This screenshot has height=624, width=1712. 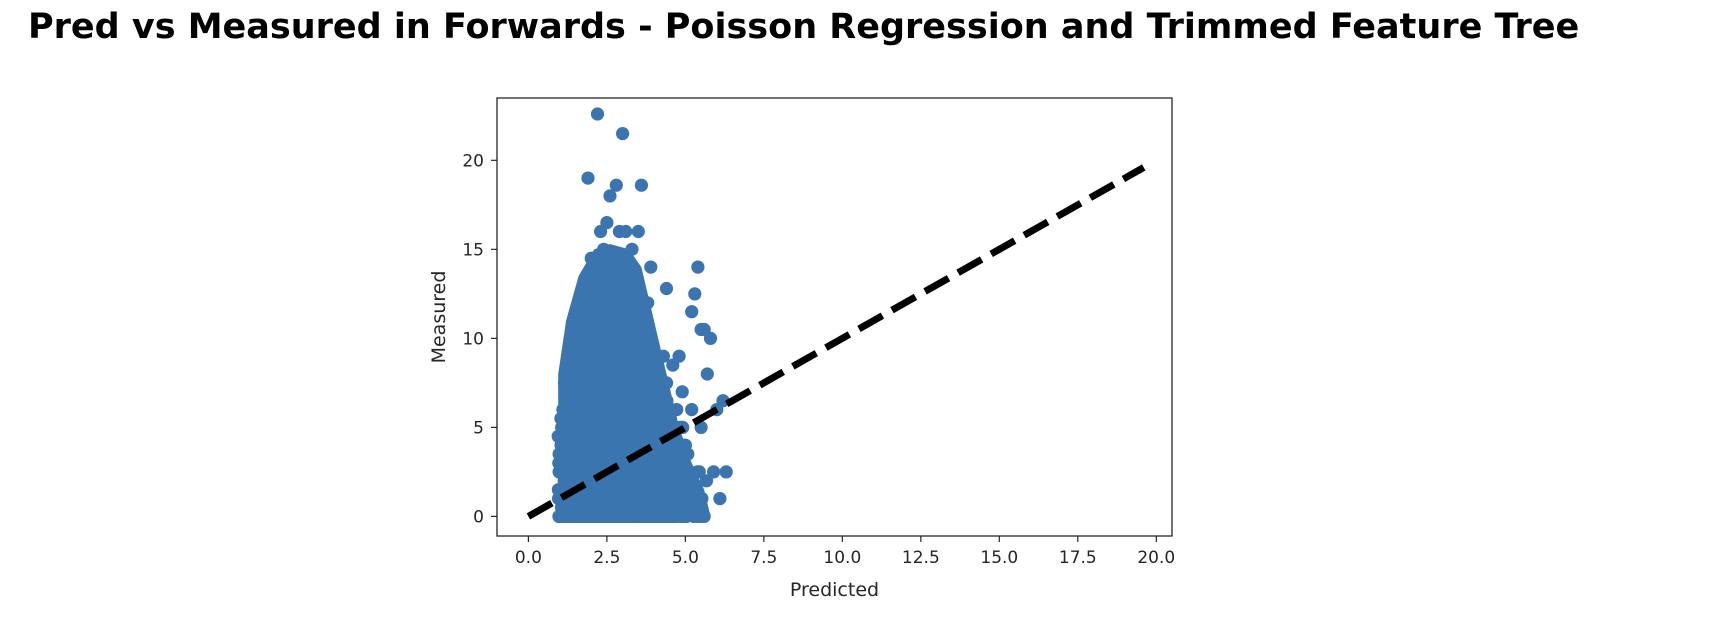 I want to click on x-tick-label: 7.5, so click(x=763, y=558).